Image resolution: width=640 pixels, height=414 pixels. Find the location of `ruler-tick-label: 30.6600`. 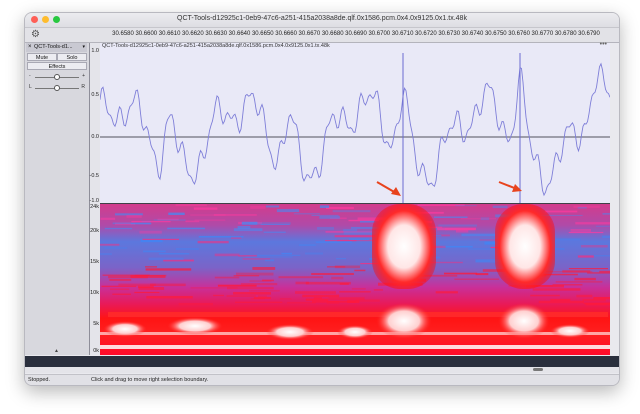

ruler-tick-label: 30.6600 is located at coordinates (146, 34).